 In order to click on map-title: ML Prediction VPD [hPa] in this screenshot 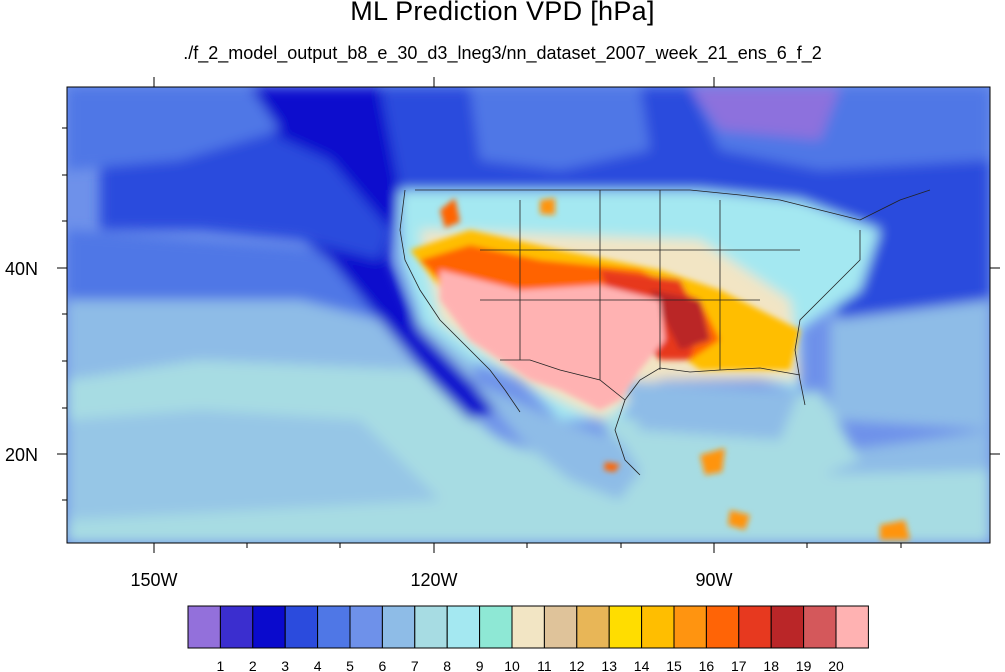, I will do `click(502, 13)`.